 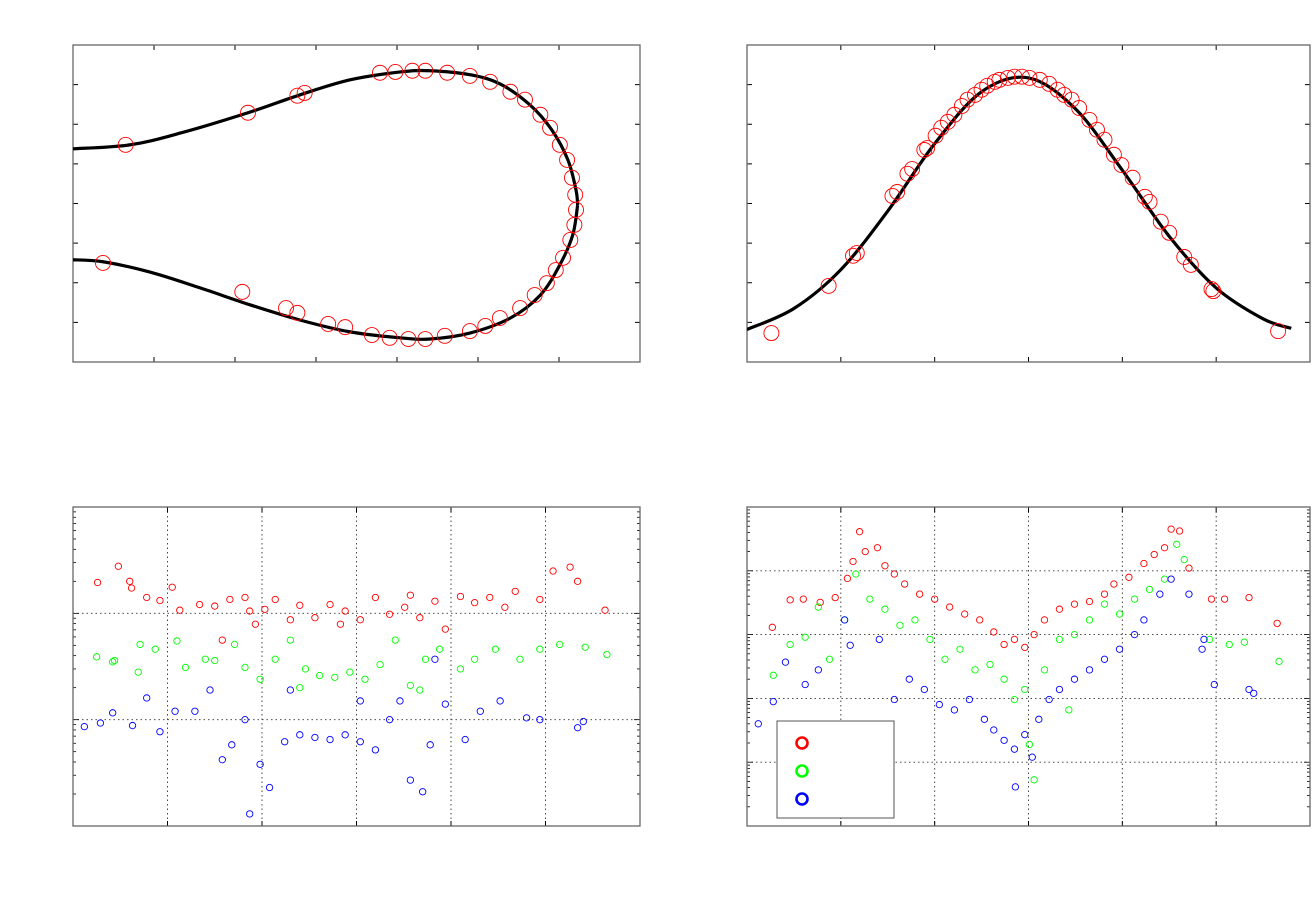 I want to click on legend-box, so click(x=835, y=769).